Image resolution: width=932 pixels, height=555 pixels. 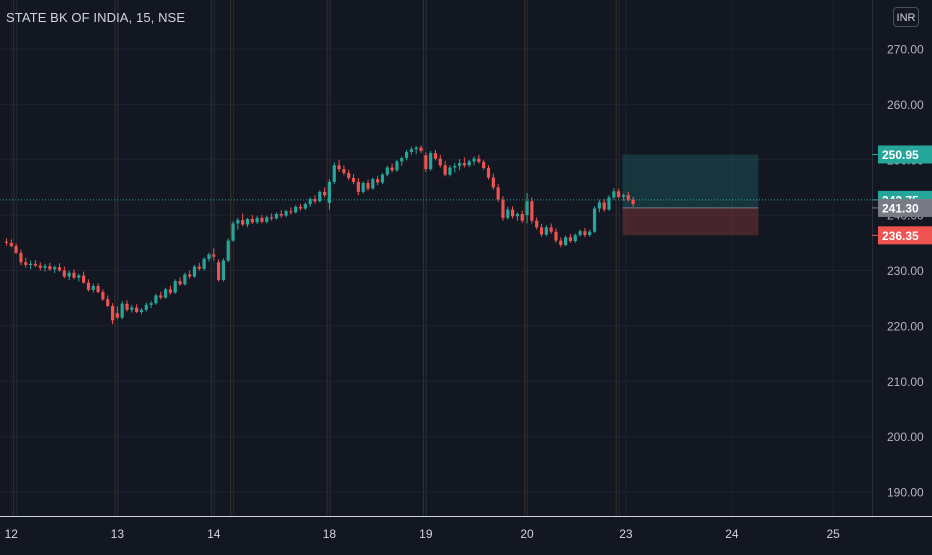 I want to click on badge-label: 250.95, so click(x=900, y=155).